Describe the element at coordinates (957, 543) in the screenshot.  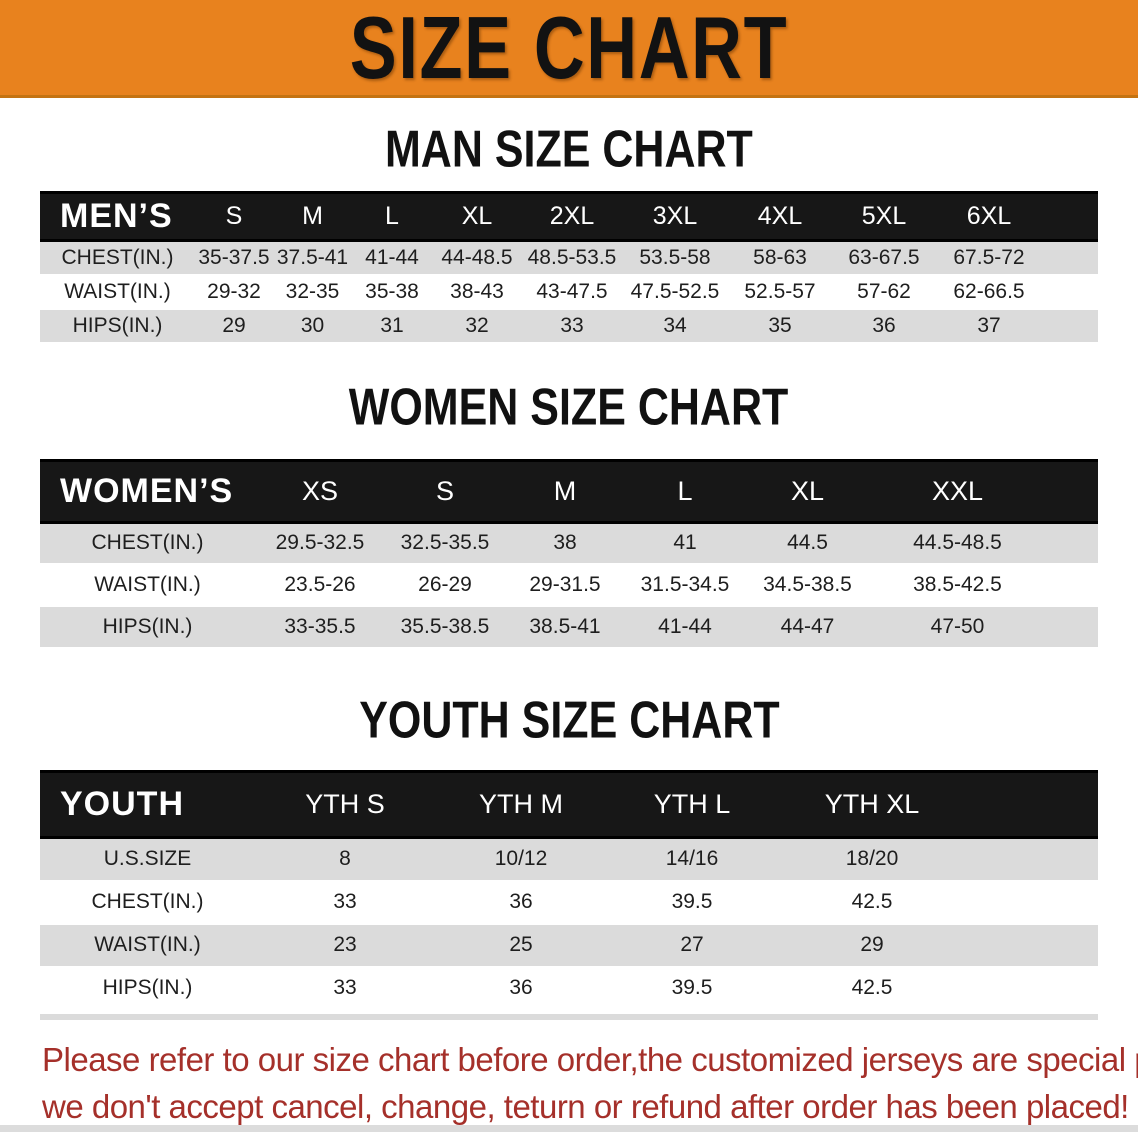
I see `measure-cell: 44.5-48.5` at that location.